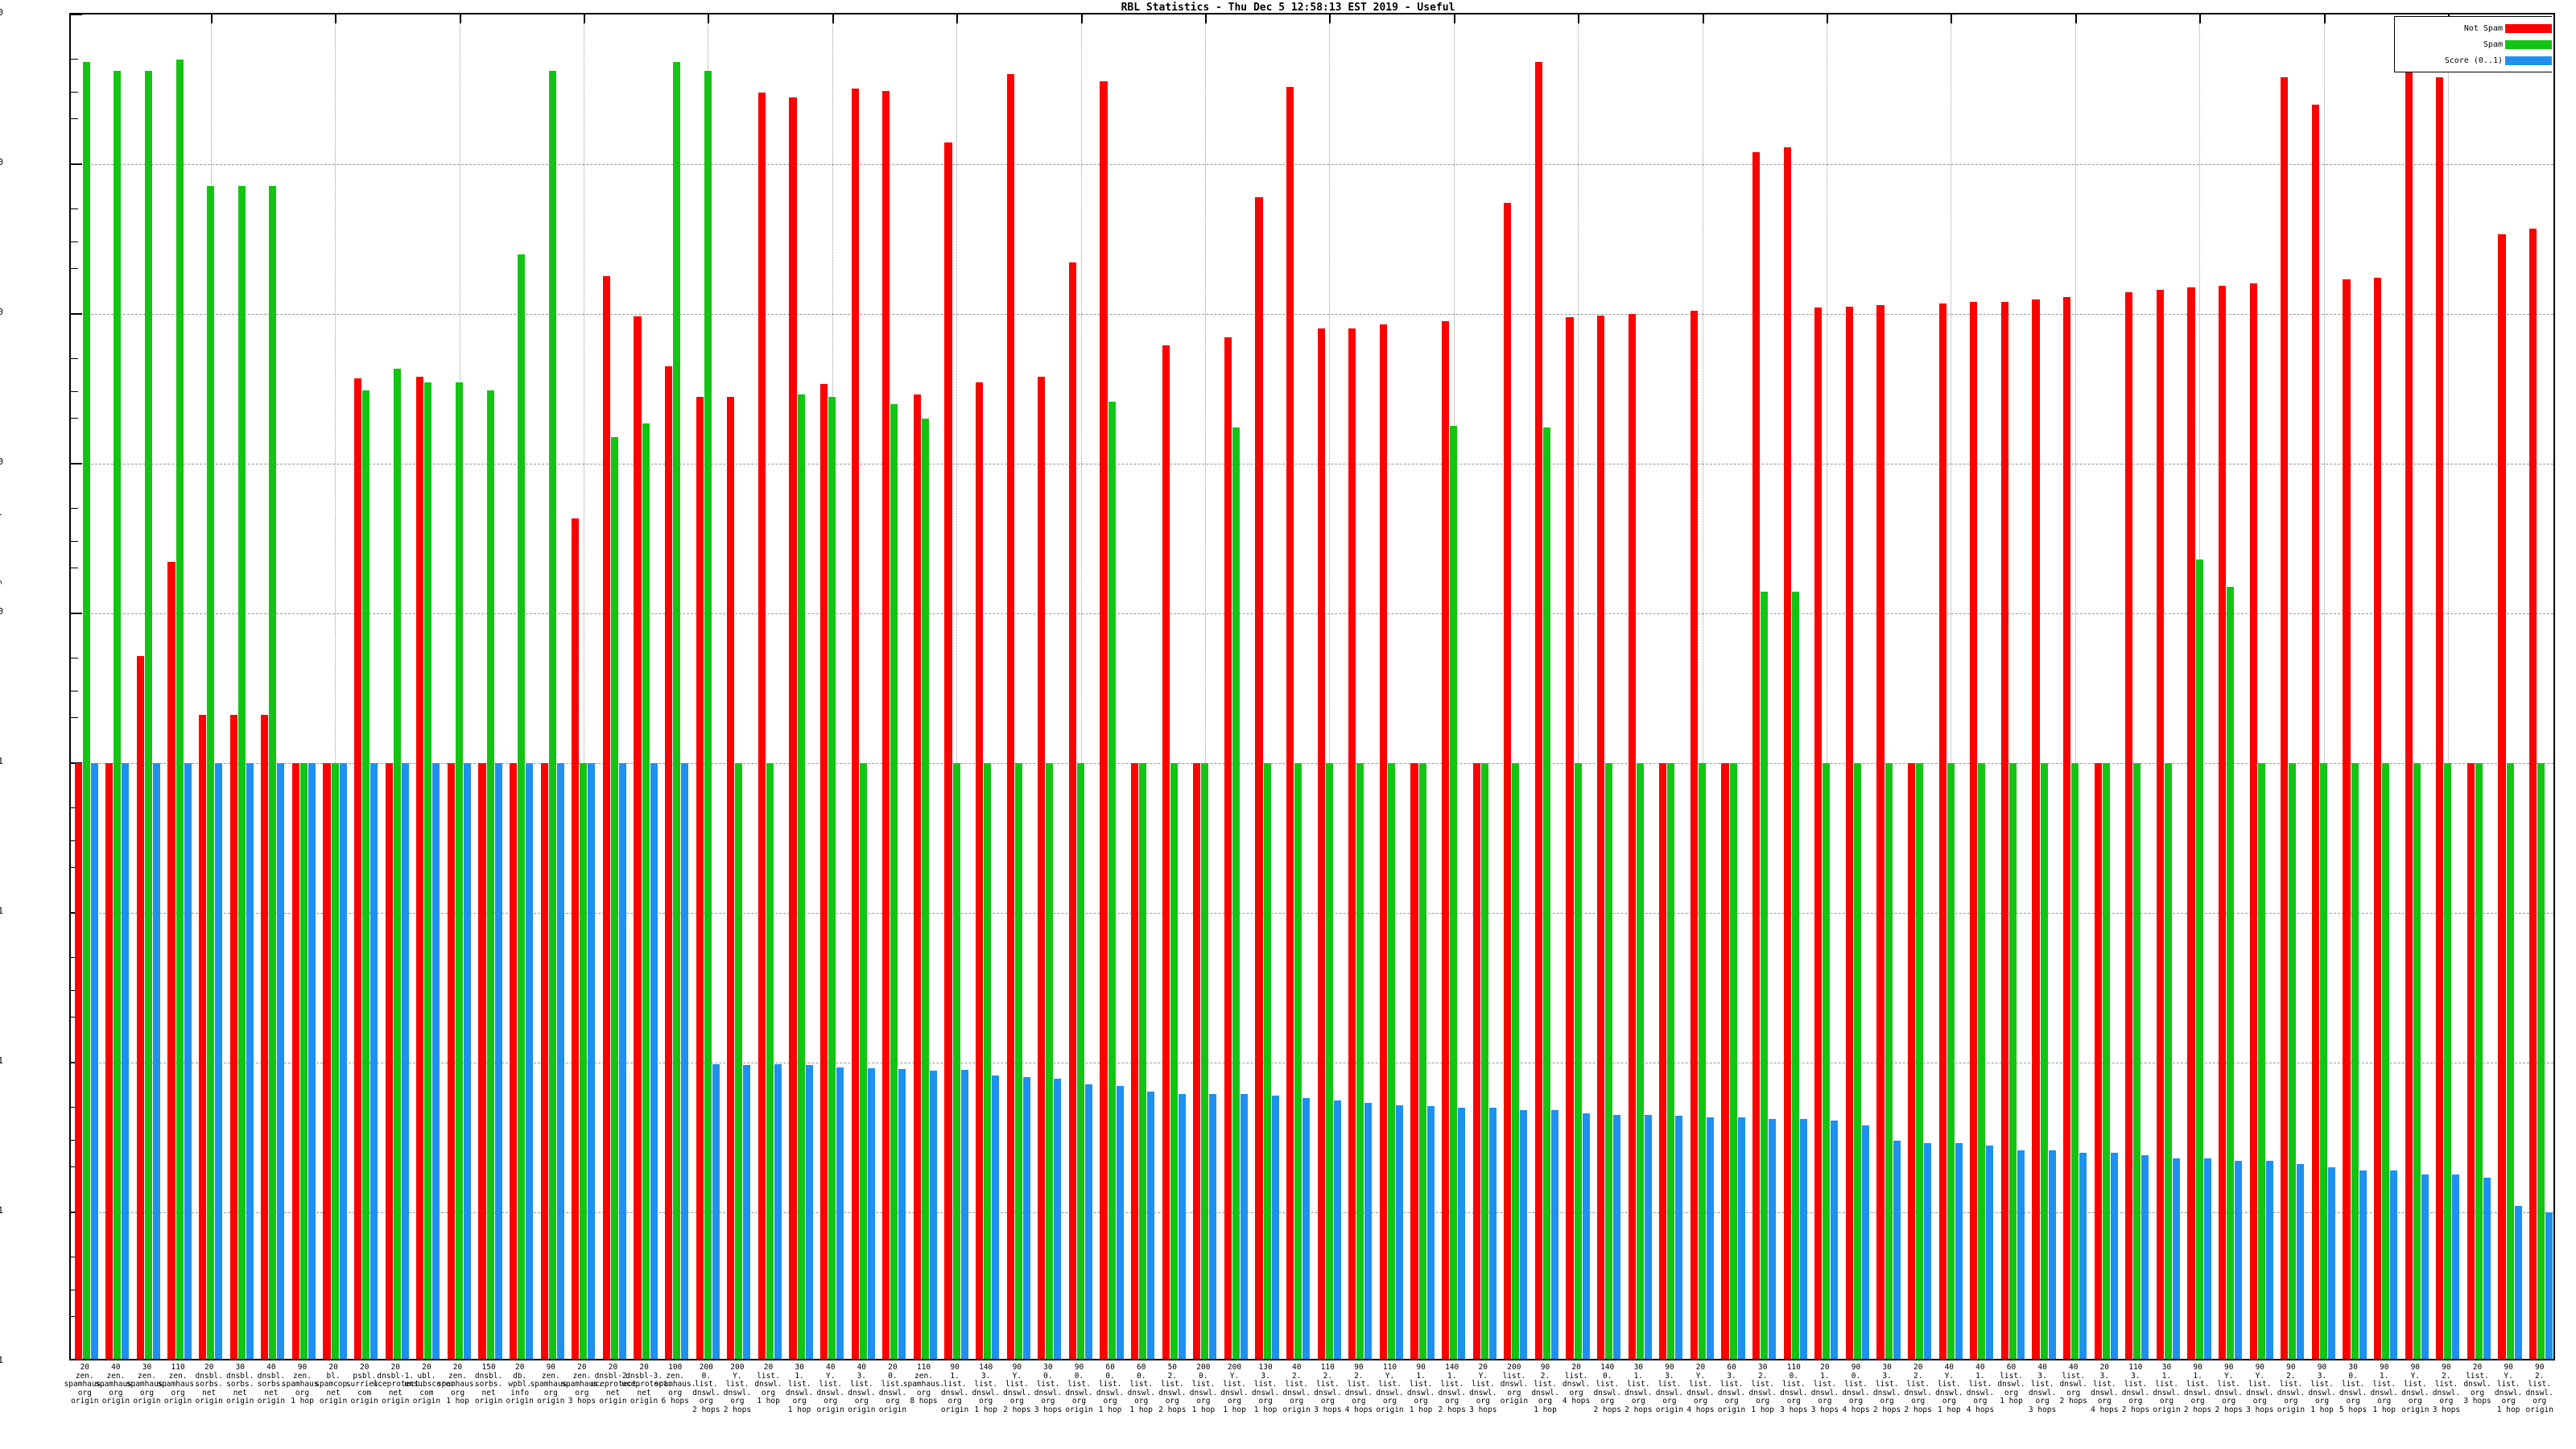 The height and width of the screenshot is (1449, 2576). What do you see at coordinates (768, 1367) in the screenshot?
I see `x-axis-tick-label-line: 20` at bounding box center [768, 1367].